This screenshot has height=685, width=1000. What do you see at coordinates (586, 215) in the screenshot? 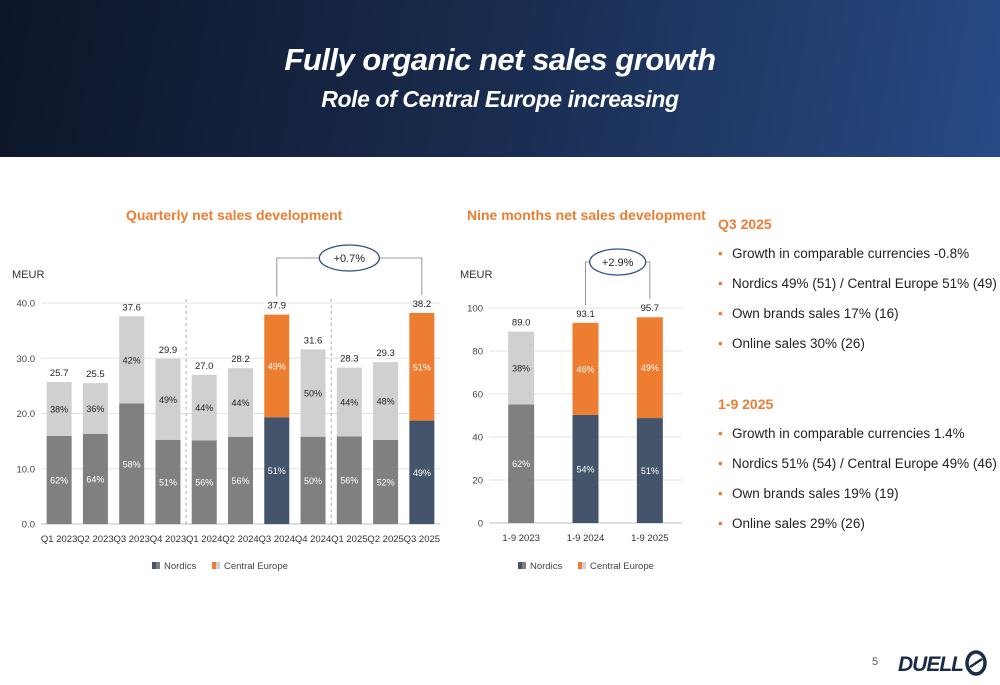
I see `ninemonths-chart-title: Nine months net sales development` at bounding box center [586, 215].